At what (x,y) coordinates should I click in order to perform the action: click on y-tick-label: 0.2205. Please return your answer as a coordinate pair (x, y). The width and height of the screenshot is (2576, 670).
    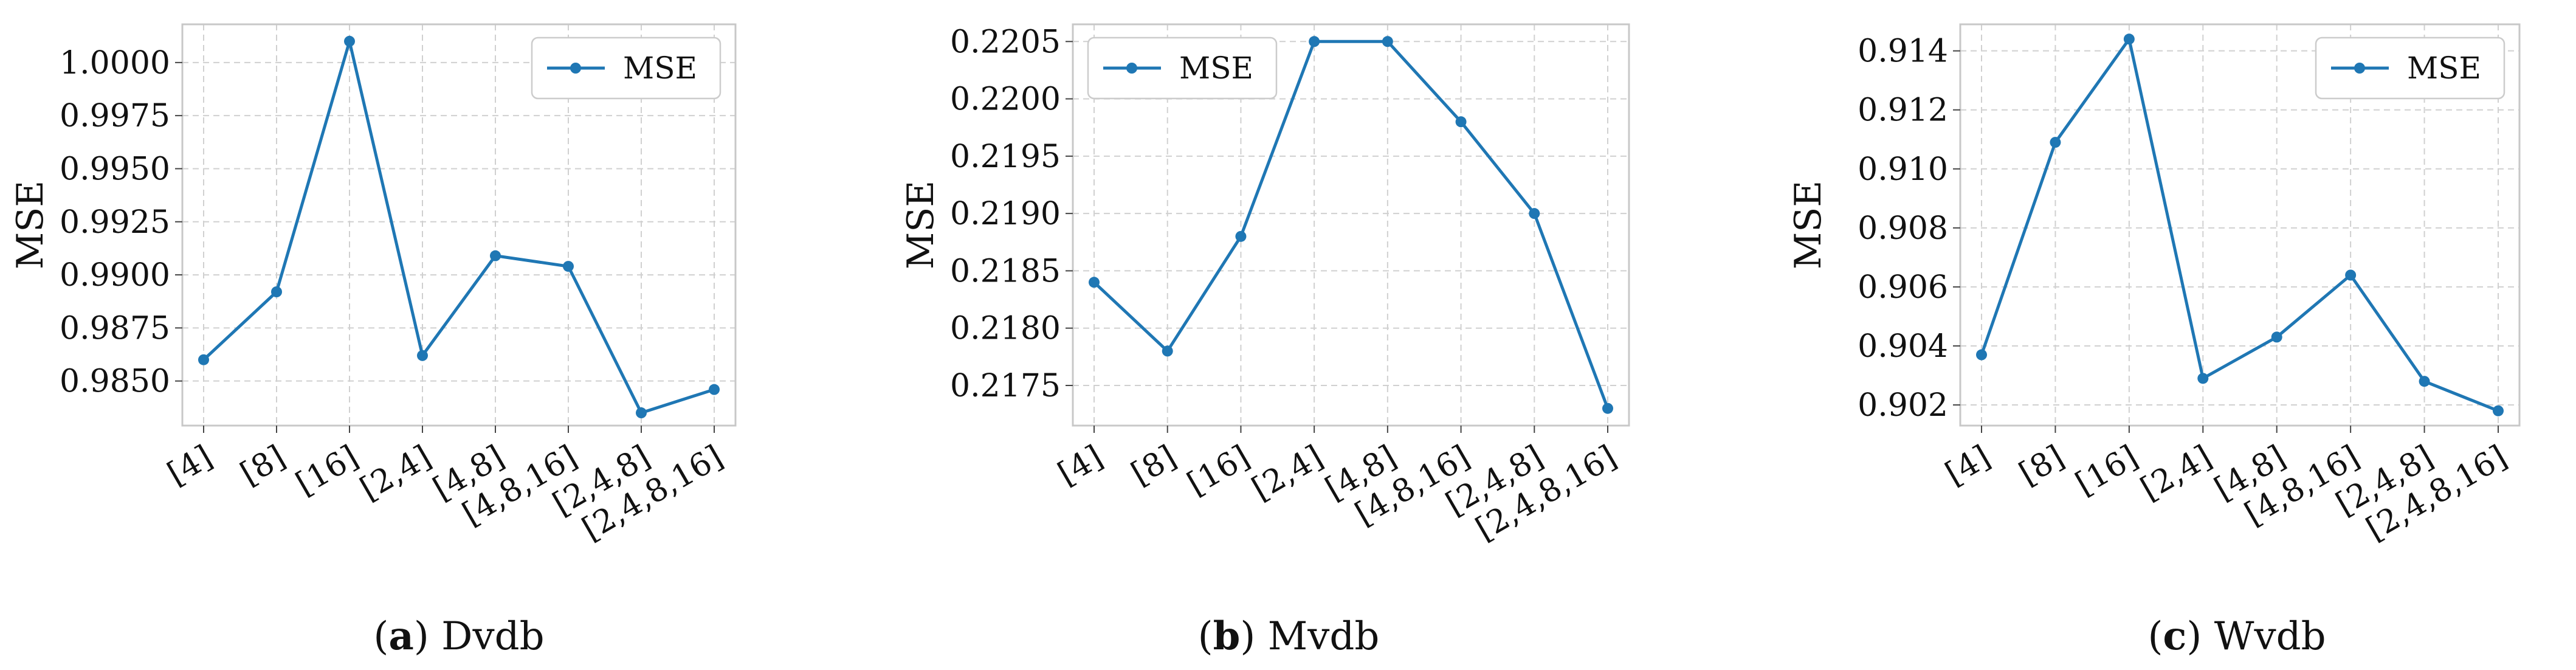
    Looking at the image, I should click on (1005, 42).